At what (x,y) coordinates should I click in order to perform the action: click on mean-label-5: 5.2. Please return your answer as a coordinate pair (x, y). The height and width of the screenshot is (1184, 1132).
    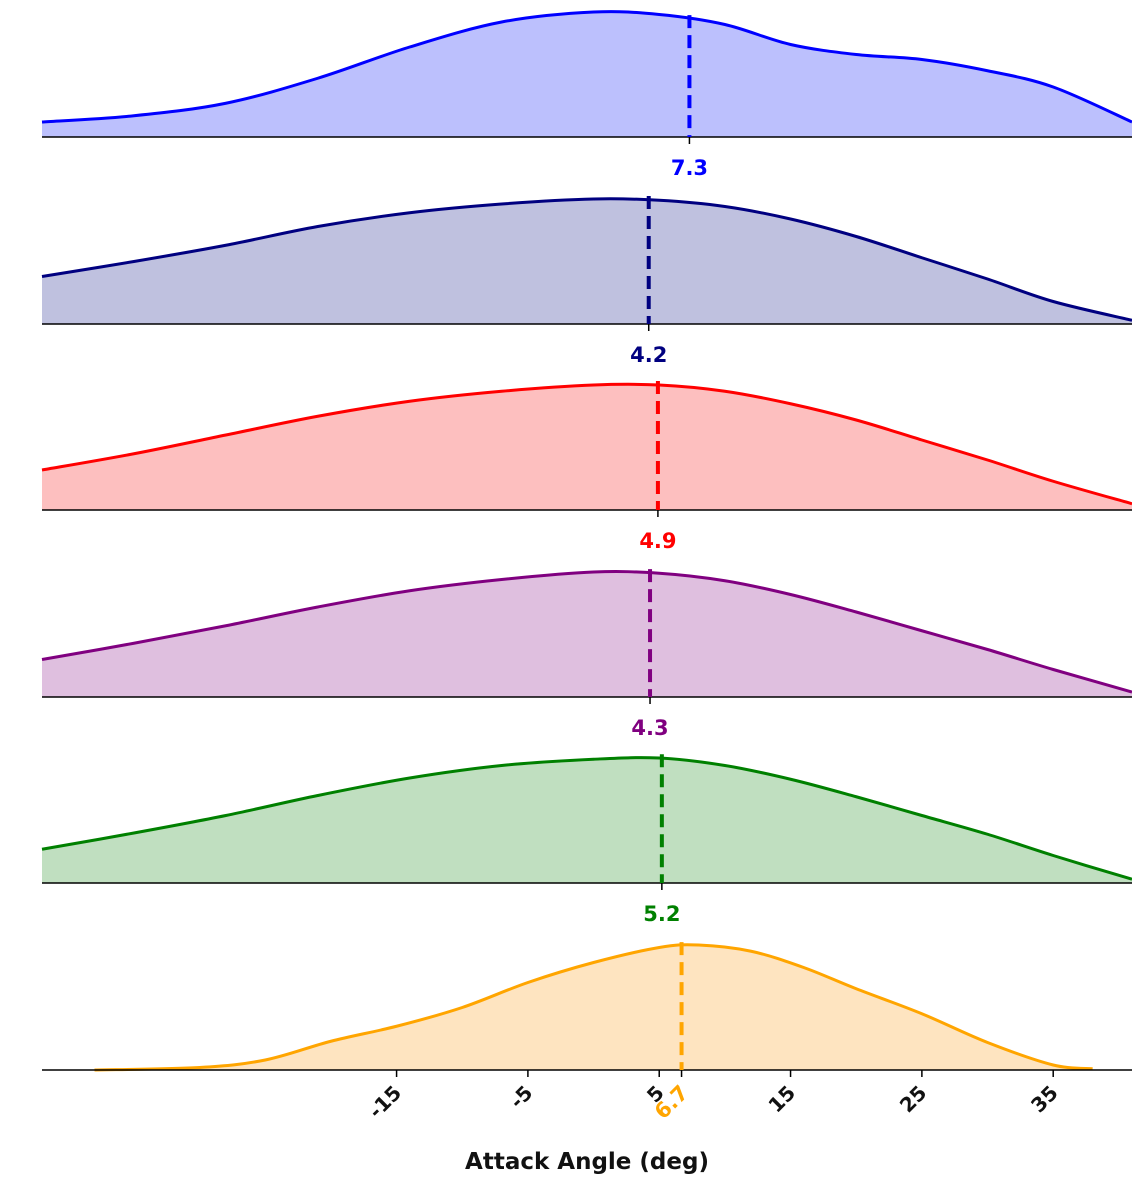
    Looking at the image, I should click on (661, 914).